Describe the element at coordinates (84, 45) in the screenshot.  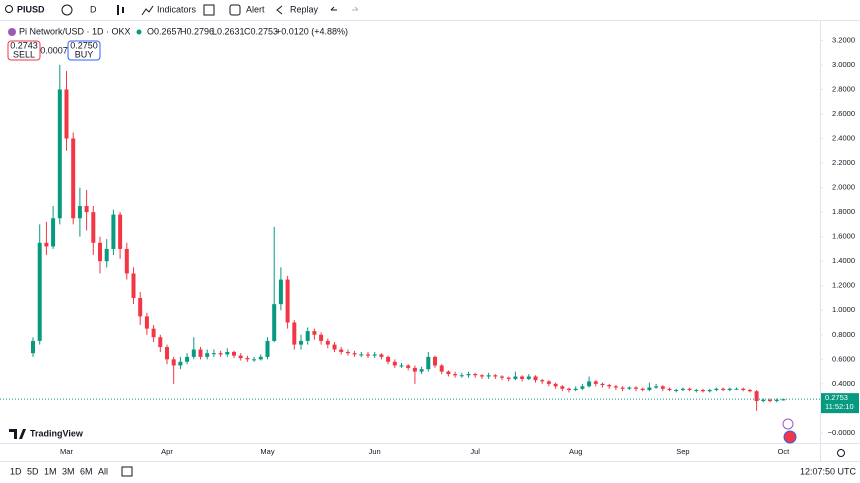
I see `buy-price: 0.2750` at that location.